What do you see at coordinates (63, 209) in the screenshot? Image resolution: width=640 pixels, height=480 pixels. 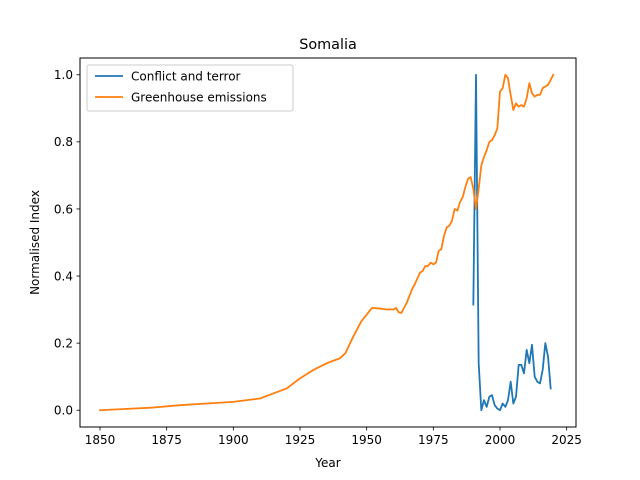 I see `y-tick-label: 0.6` at bounding box center [63, 209].